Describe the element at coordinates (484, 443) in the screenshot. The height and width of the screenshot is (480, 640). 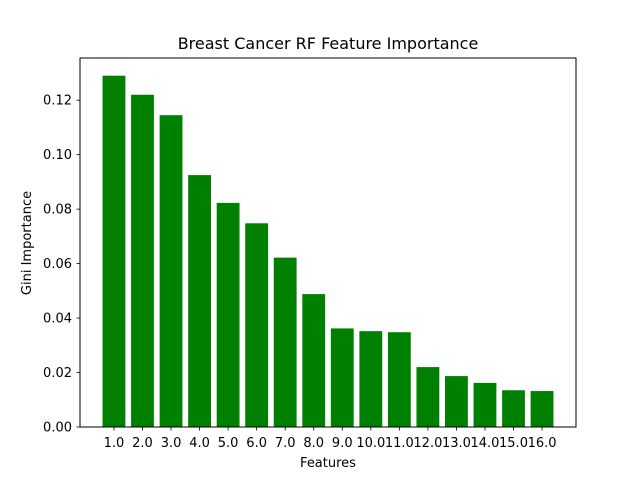
I see `x-tick-label: 14.0` at that location.